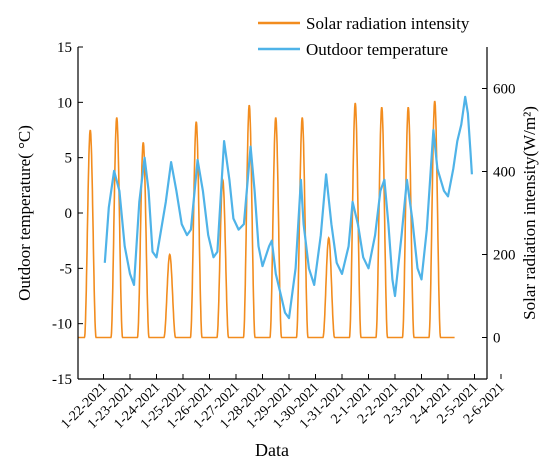 The width and height of the screenshot is (550, 464). What do you see at coordinates (69, 159) in the screenshot?
I see `left-tick-label: 5` at bounding box center [69, 159].